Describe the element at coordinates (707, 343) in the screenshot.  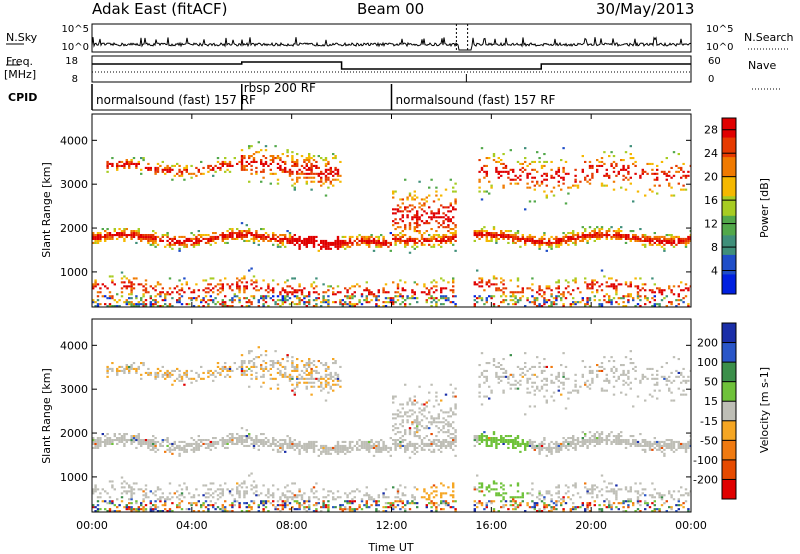
I see `velocity-colorbar-tick: 200` at that location.